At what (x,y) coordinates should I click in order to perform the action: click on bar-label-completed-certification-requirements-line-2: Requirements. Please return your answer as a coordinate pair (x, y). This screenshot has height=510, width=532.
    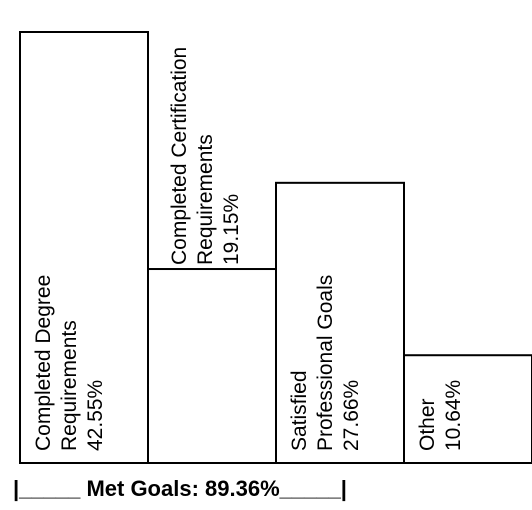
    Looking at the image, I should click on (205, 199).